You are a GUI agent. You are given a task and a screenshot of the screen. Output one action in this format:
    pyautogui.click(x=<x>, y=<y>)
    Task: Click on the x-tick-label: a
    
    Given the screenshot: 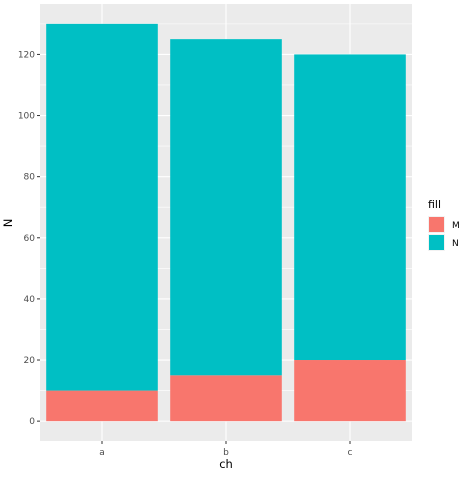 What is the action you would take?
    pyautogui.click(x=102, y=453)
    